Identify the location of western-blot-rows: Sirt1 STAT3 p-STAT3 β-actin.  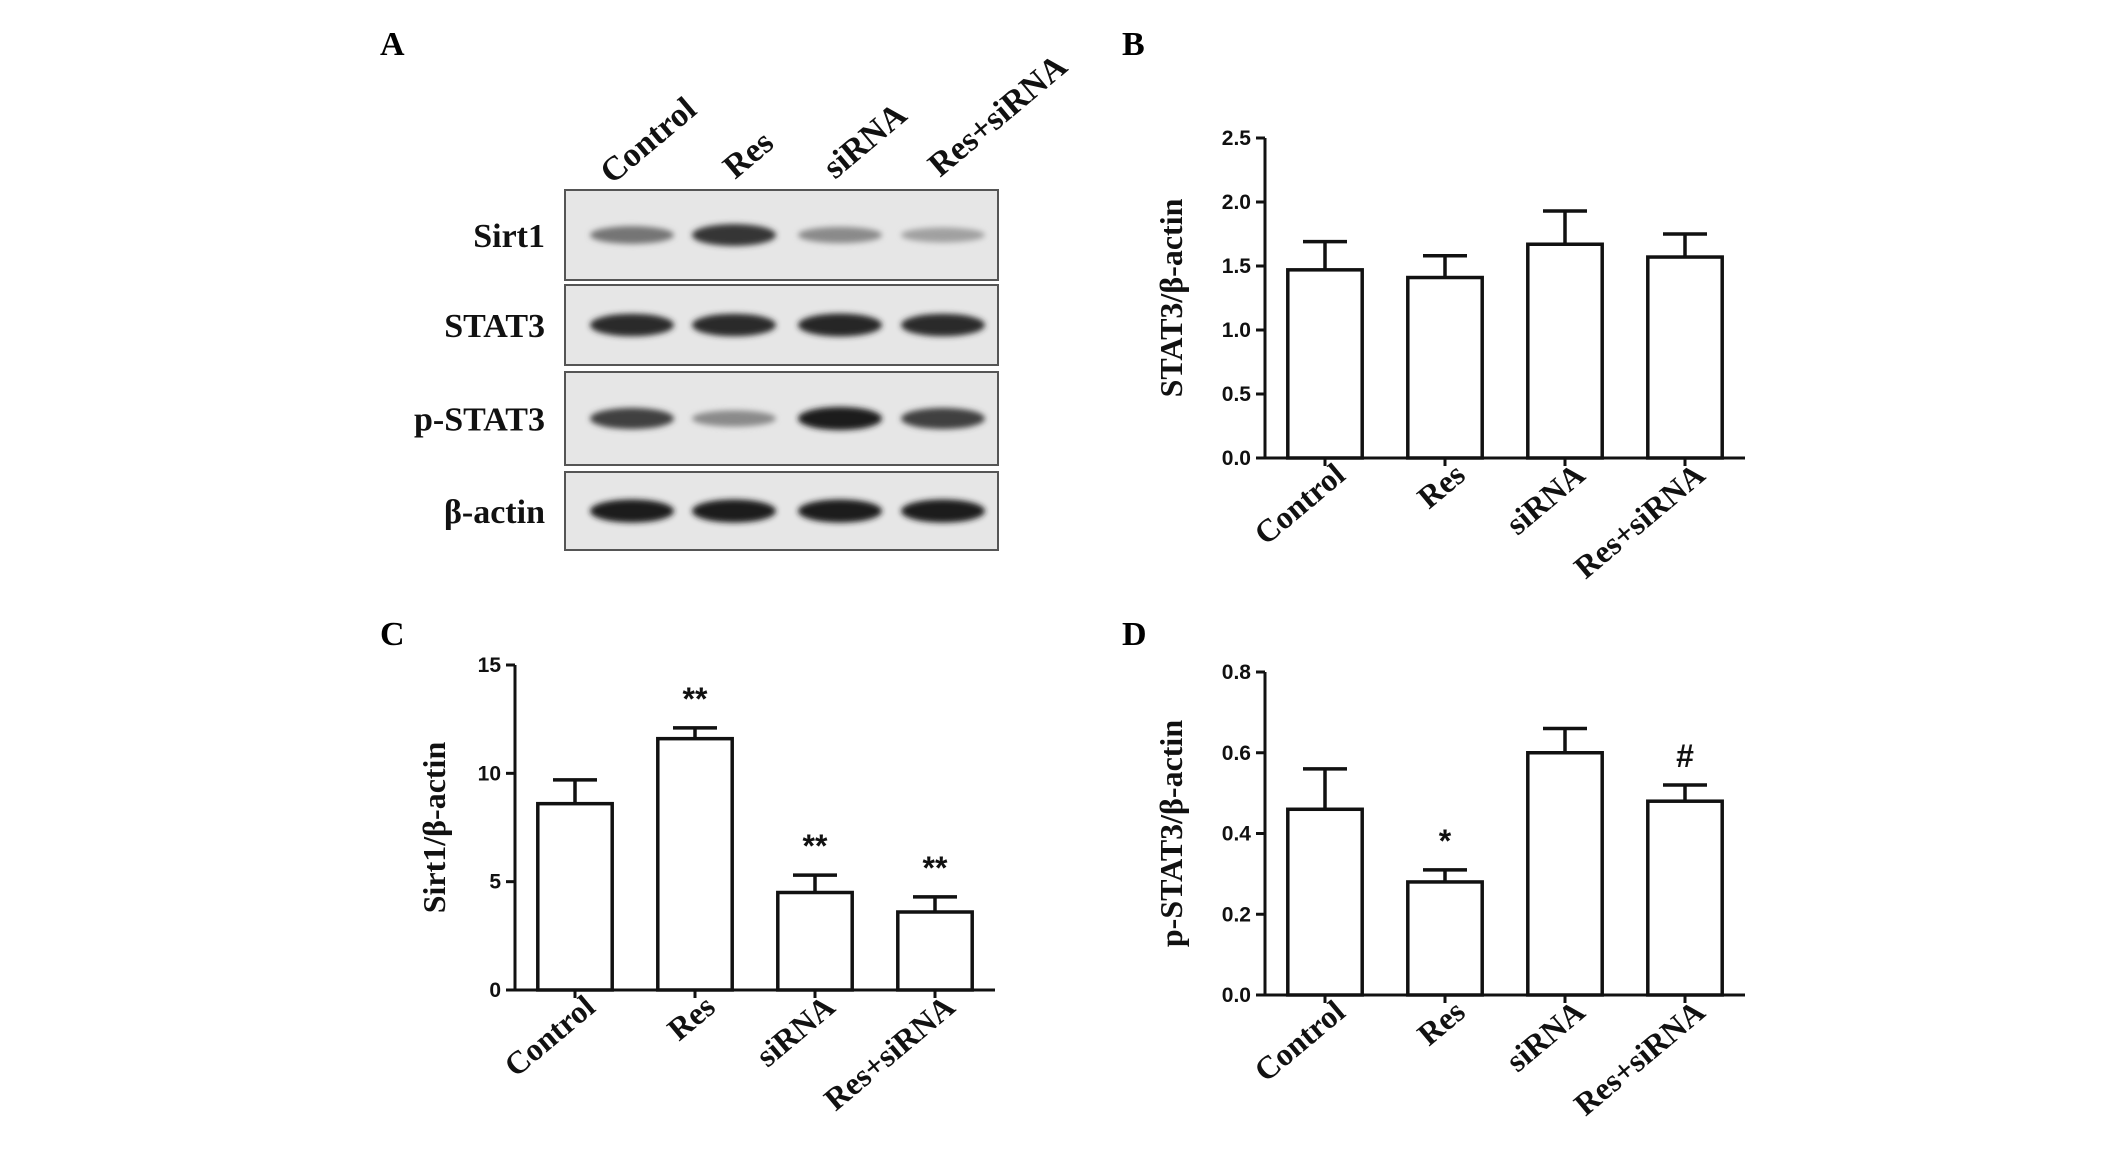
(706, 370).